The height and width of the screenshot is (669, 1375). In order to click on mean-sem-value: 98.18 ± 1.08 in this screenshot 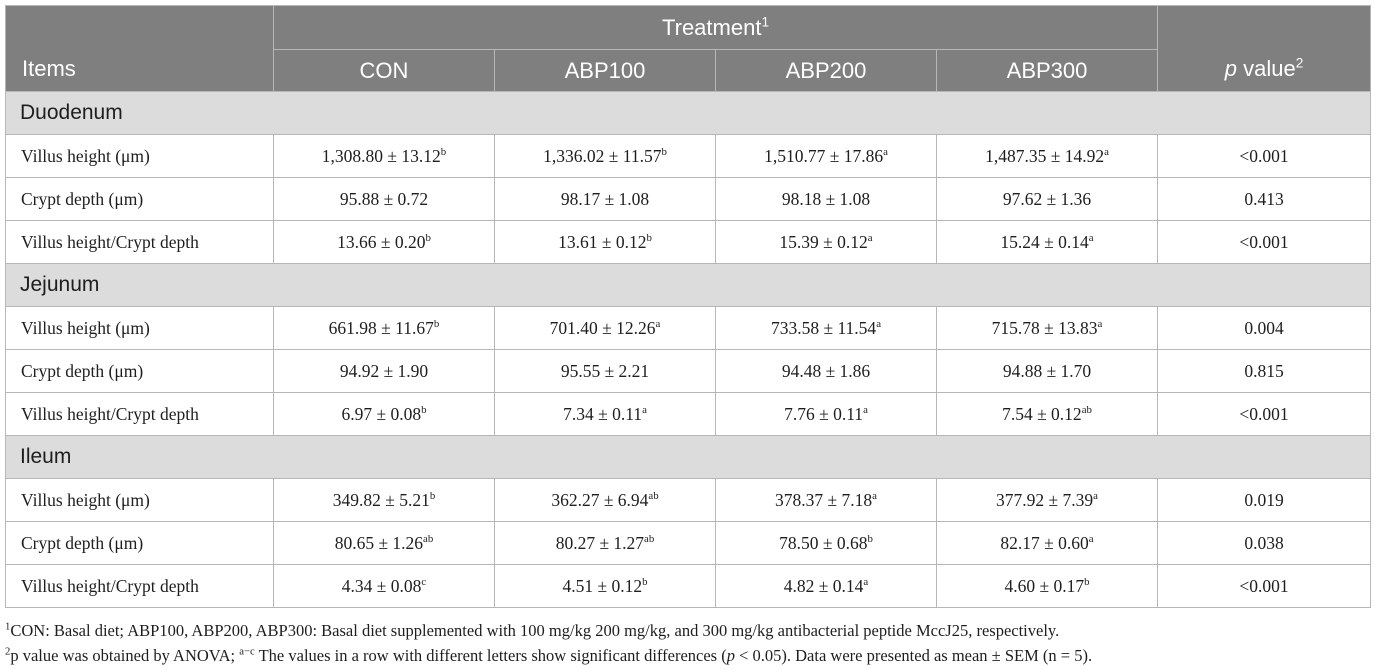, I will do `click(826, 198)`.